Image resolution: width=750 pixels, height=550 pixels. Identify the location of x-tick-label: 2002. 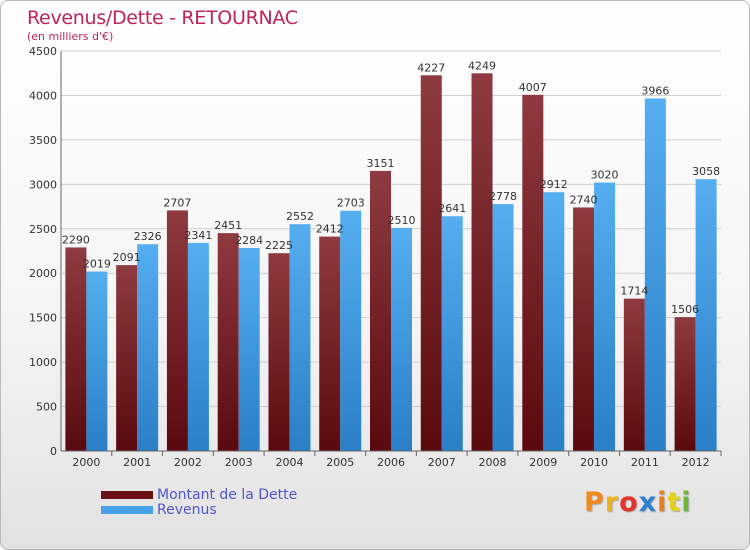
(188, 462).